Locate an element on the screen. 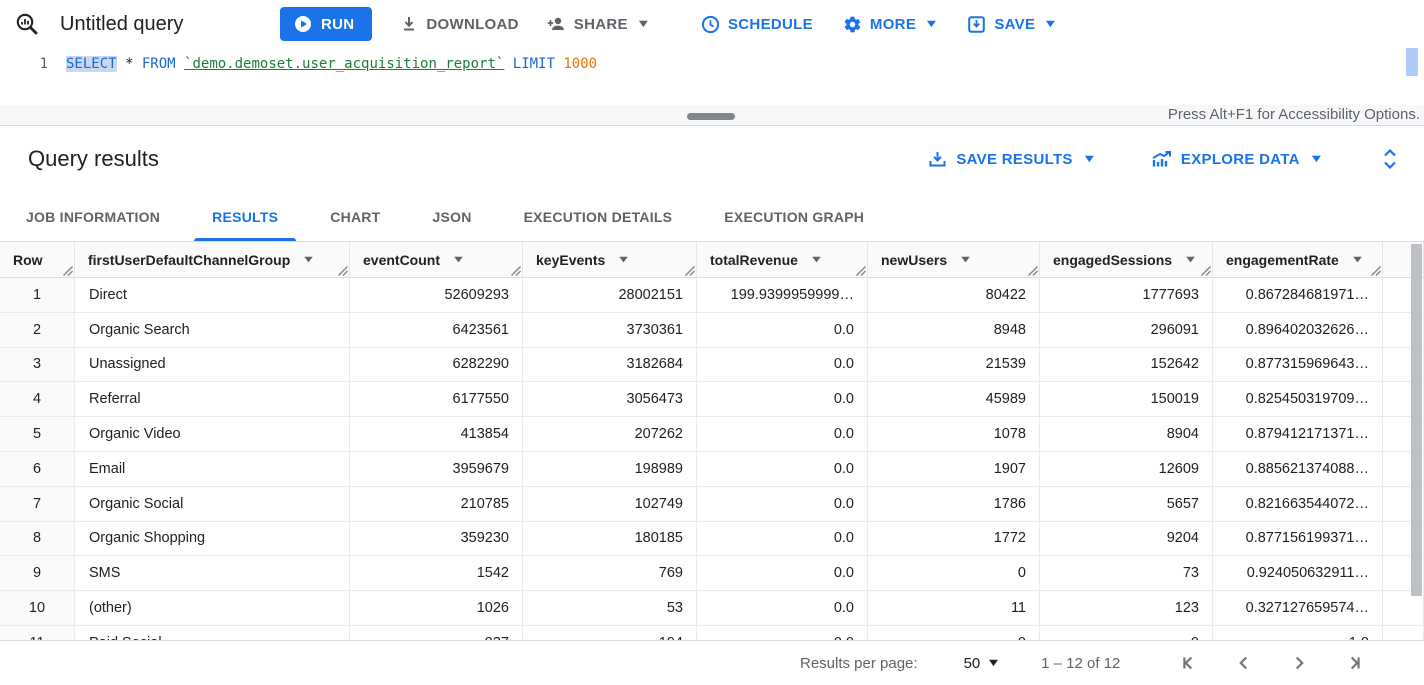 The width and height of the screenshot is (1424, 685). table-scrollbar is located at coordinates (1416, 441).